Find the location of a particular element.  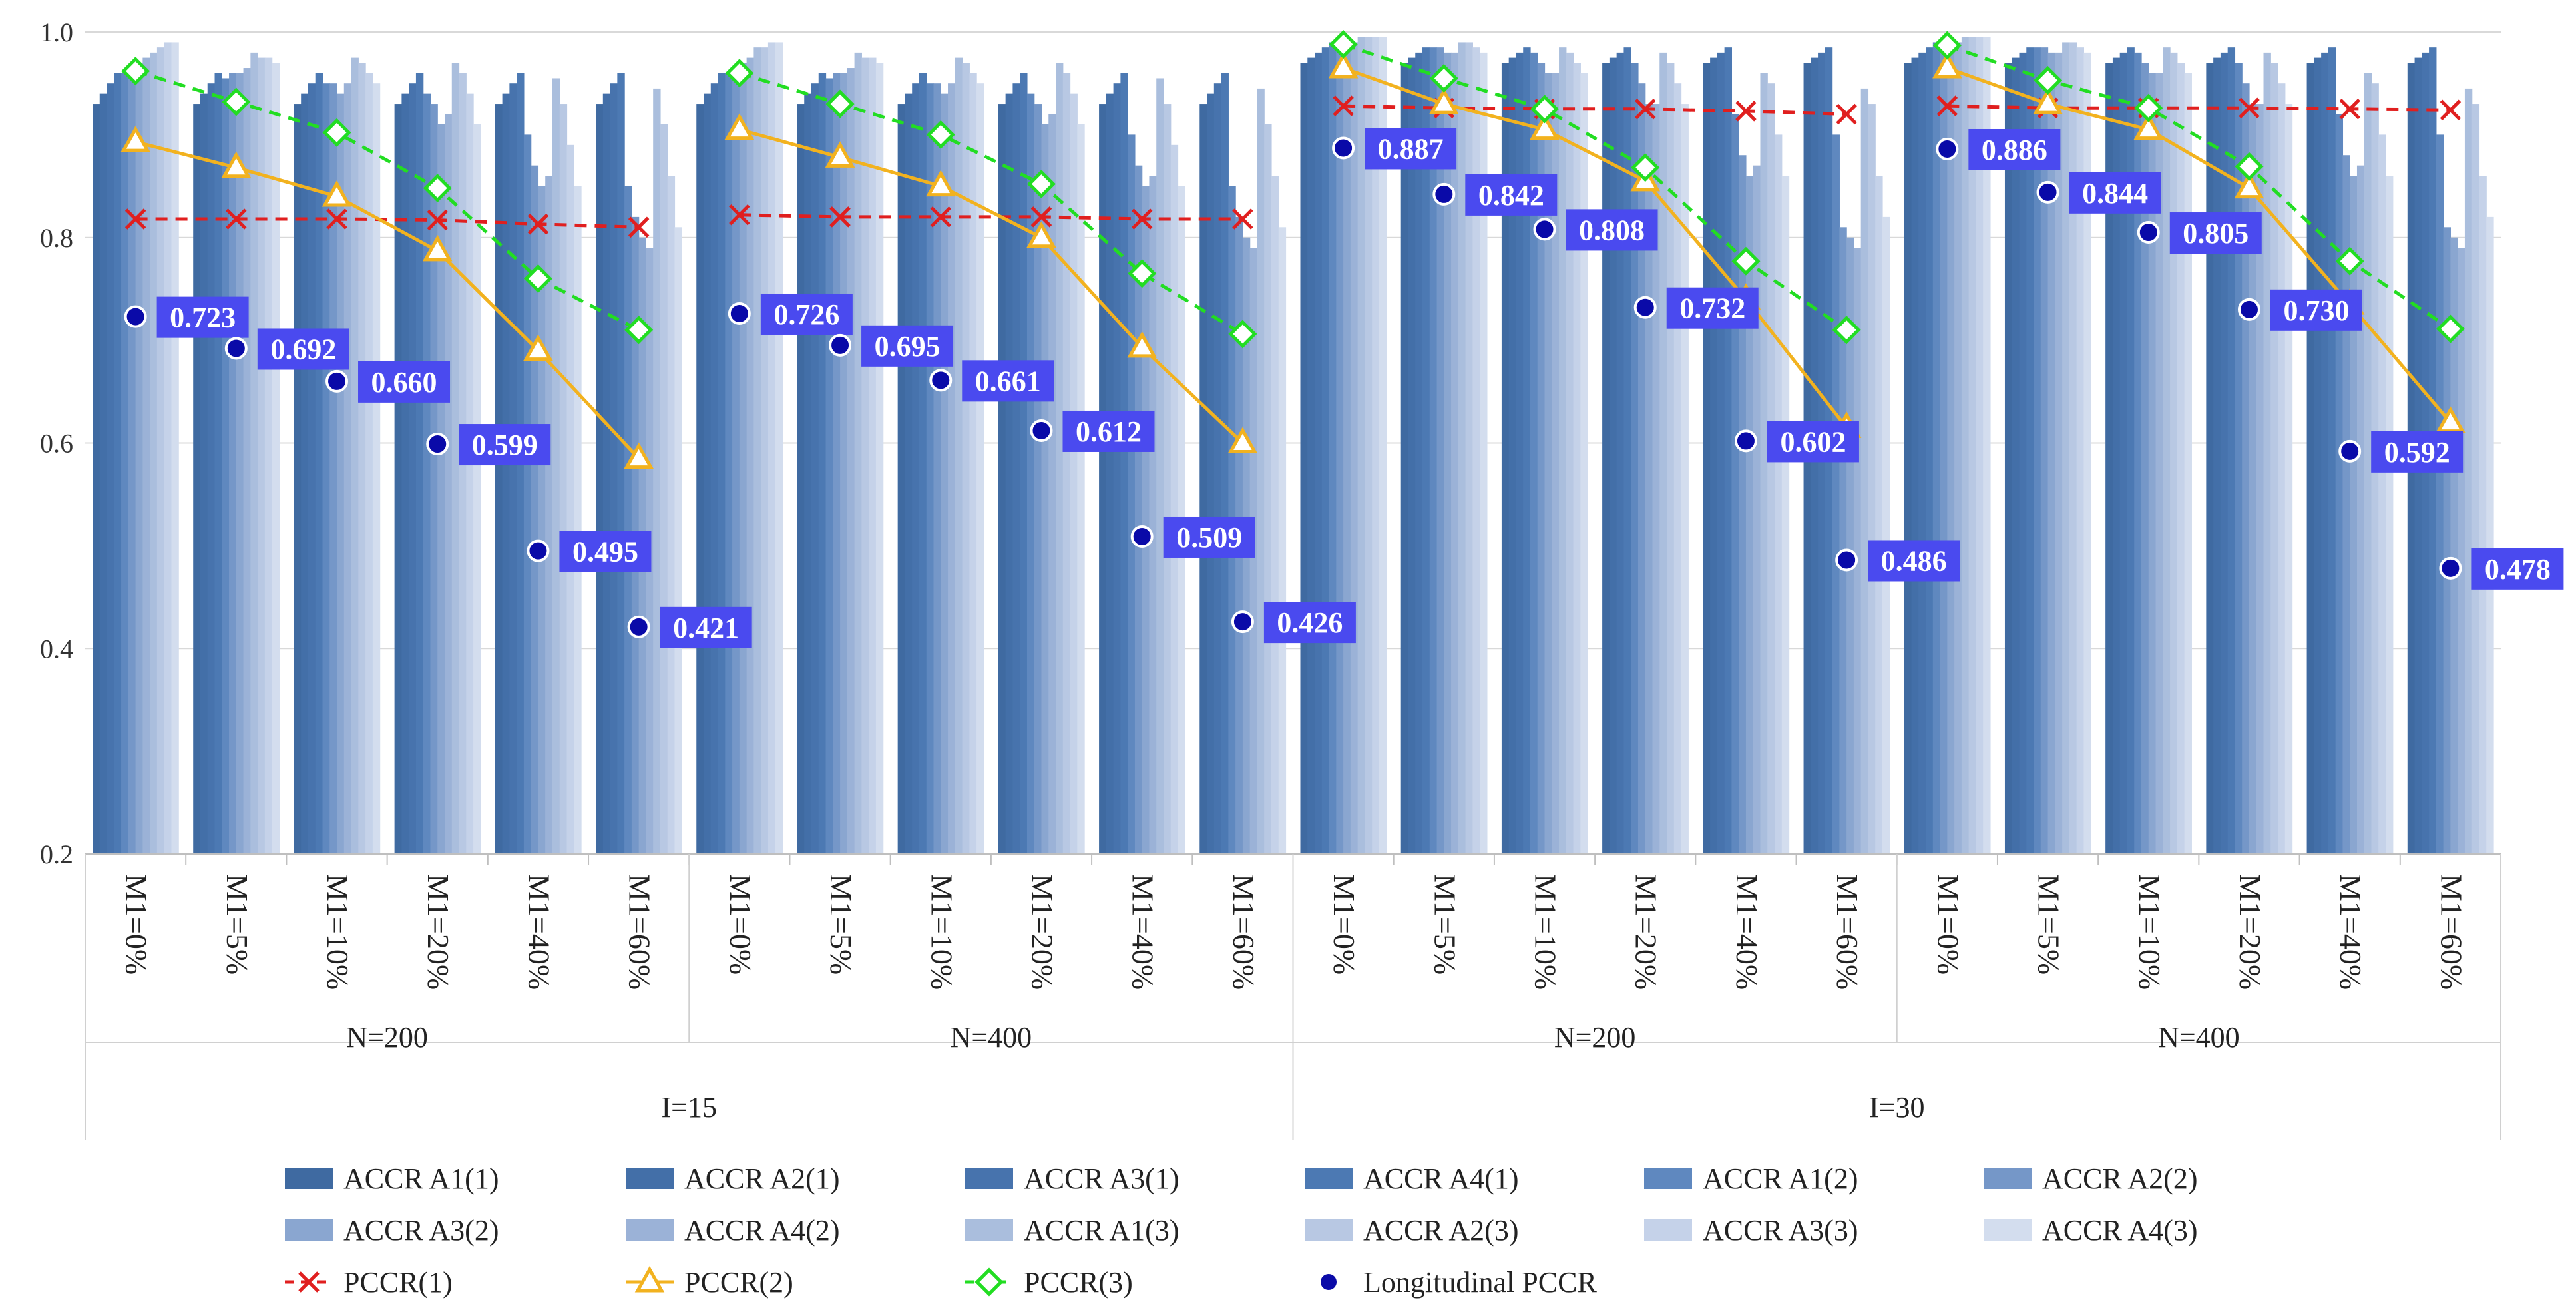

y-tick-label: 1.0 is located at coordinates (56, 32).